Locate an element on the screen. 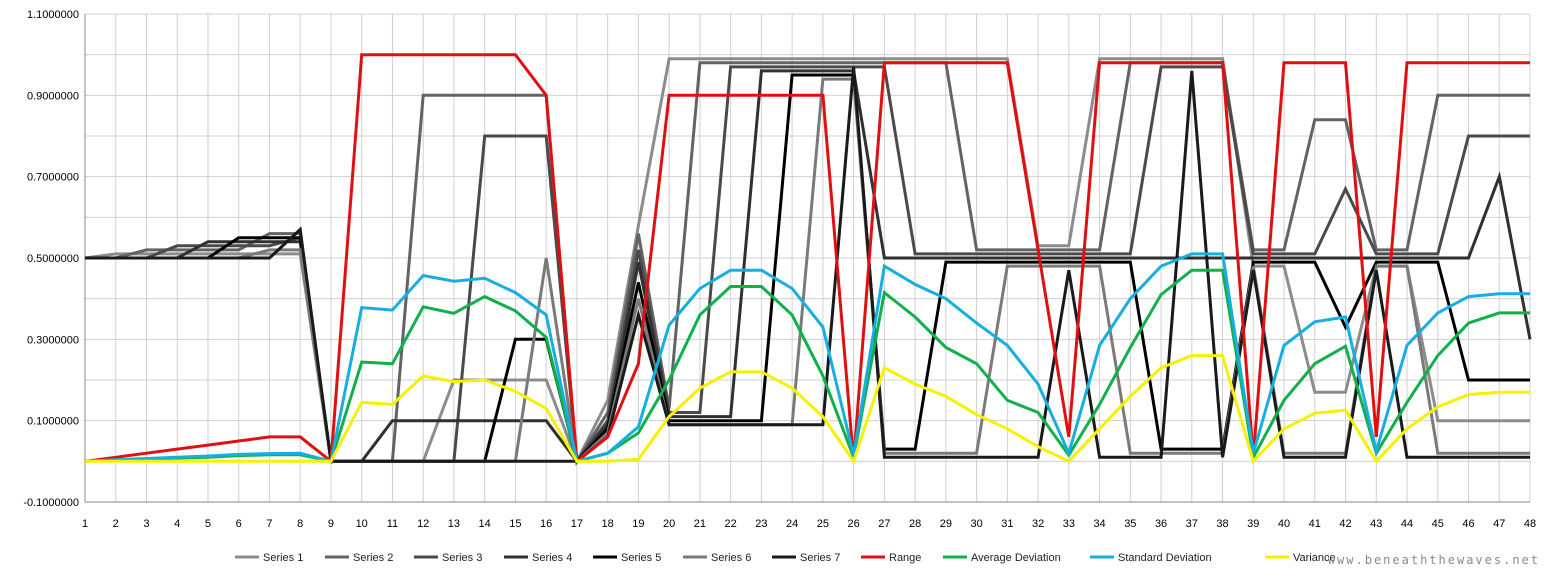  x-tick-label: 31 is located at coordinates (1007, 524).